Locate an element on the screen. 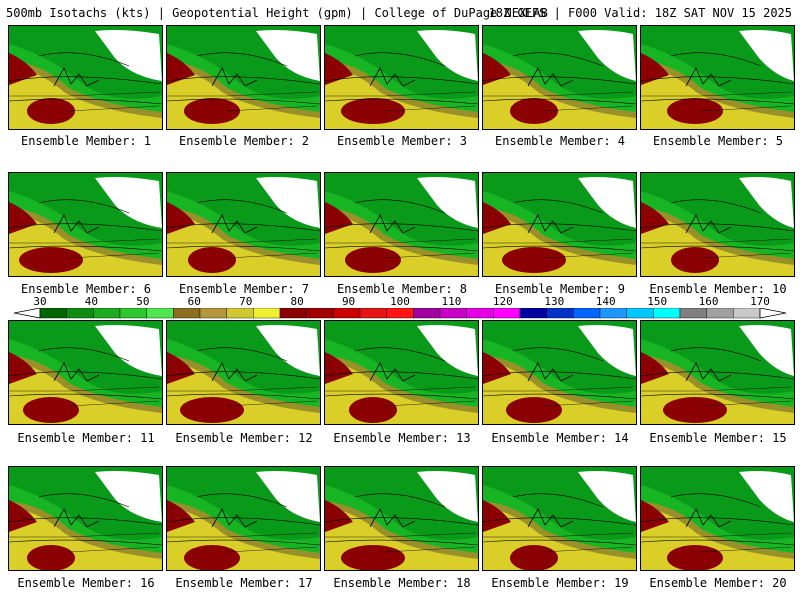 The height and width of the screenshot is (600, 800). colorbar-tick-label: 60 is located at coordinates (194, 301).